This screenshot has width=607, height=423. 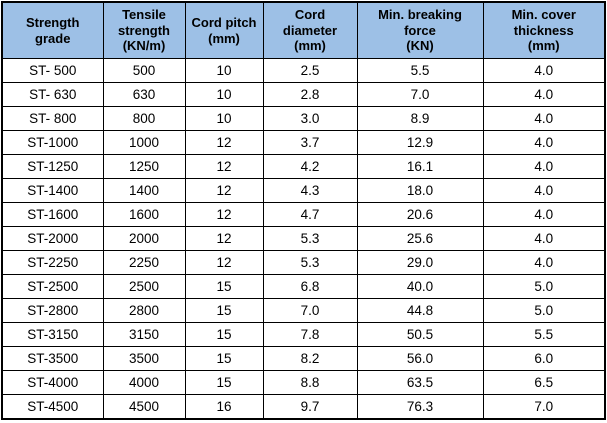 I want to click on table-cell: 4500, so click(x=144, y=407).